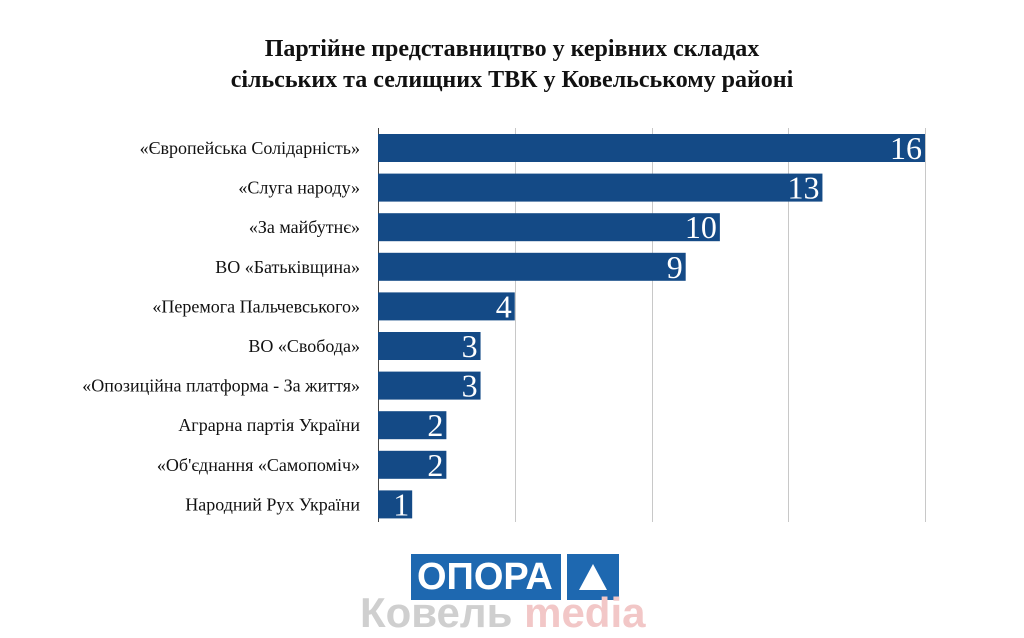 This screenshot has height=638, width=1024. What do you see at coordinates (304, 346) in the screenshot?
I see `category-label-5: ВО «Свобода»` at bounding box center [304, 346].